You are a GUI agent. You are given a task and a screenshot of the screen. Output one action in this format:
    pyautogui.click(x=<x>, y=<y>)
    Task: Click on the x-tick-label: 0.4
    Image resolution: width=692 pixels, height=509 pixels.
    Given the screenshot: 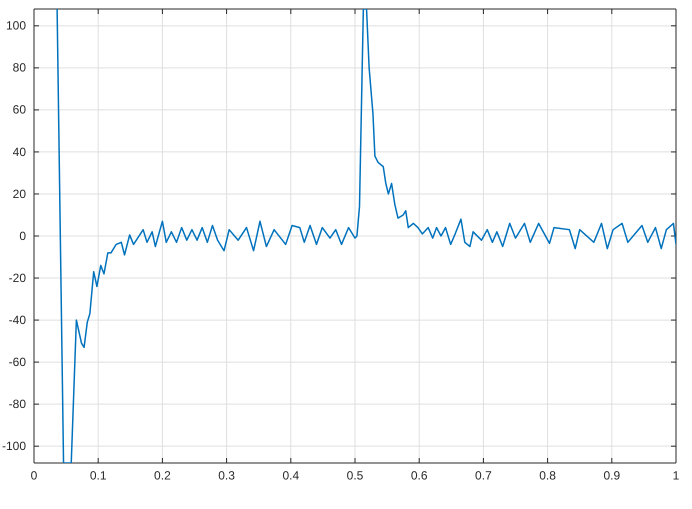 What is the action you would take?
    pyautogui.click(x=291, y=475)
    